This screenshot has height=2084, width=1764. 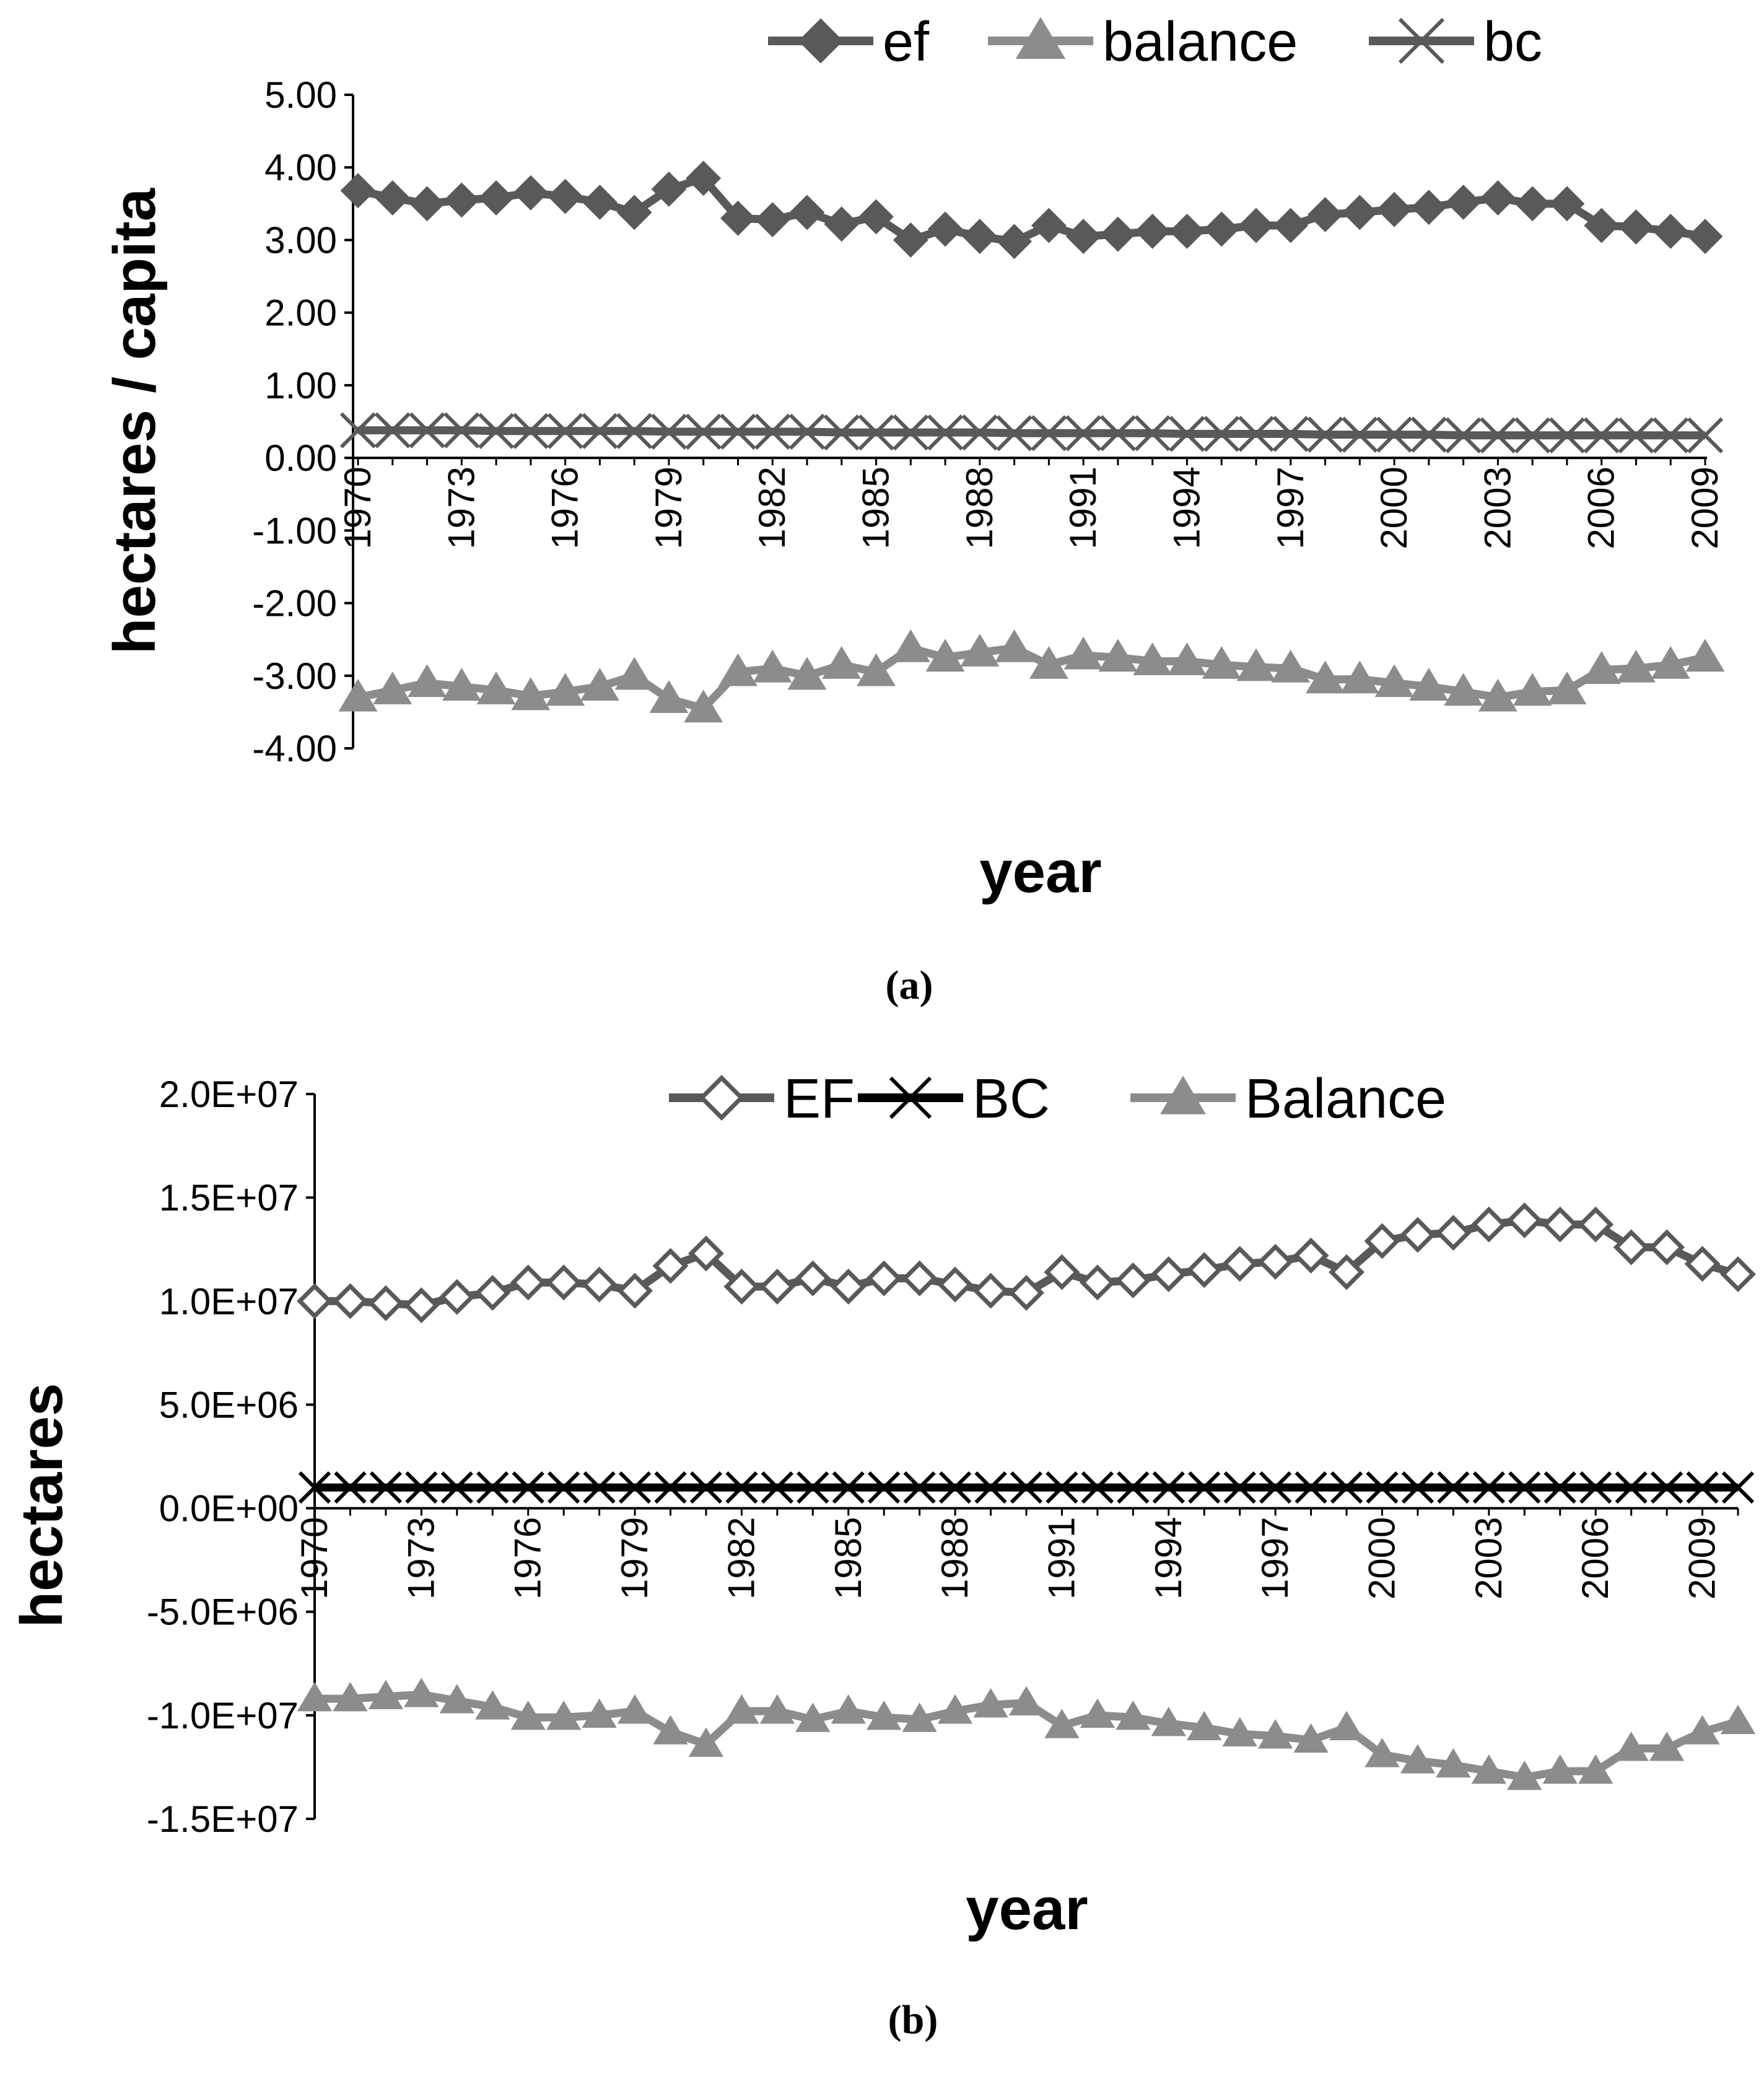 I want to click on x-tick-label: 2000, so click(x=1382, y=1558).